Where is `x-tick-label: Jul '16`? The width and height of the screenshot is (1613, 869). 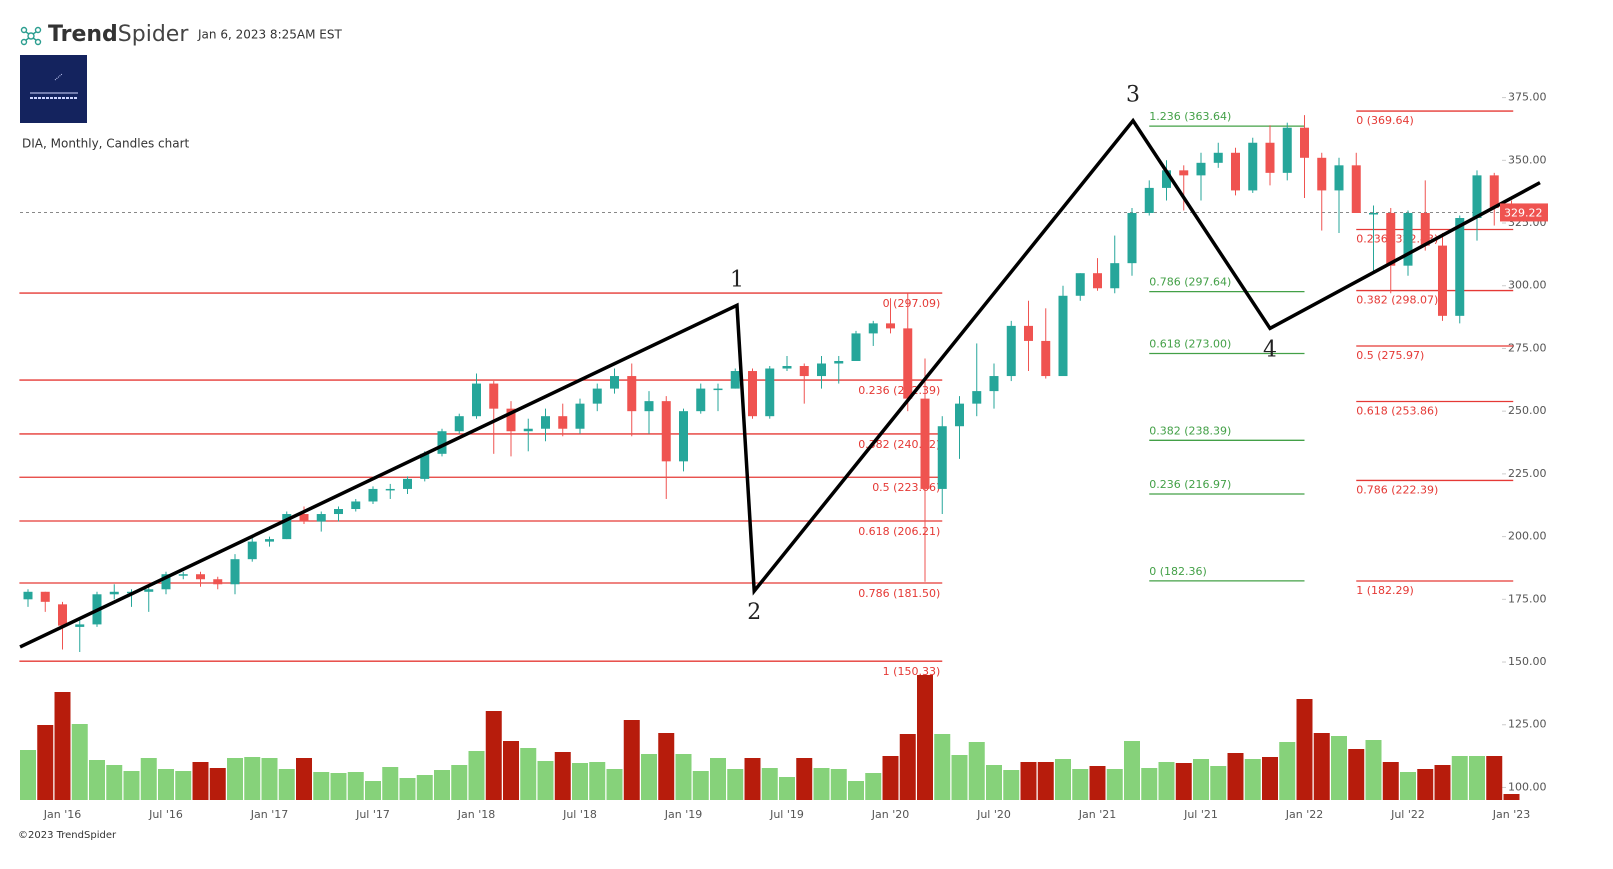 x-tick-label: Jul '16 is located at coordinates (165, 814).